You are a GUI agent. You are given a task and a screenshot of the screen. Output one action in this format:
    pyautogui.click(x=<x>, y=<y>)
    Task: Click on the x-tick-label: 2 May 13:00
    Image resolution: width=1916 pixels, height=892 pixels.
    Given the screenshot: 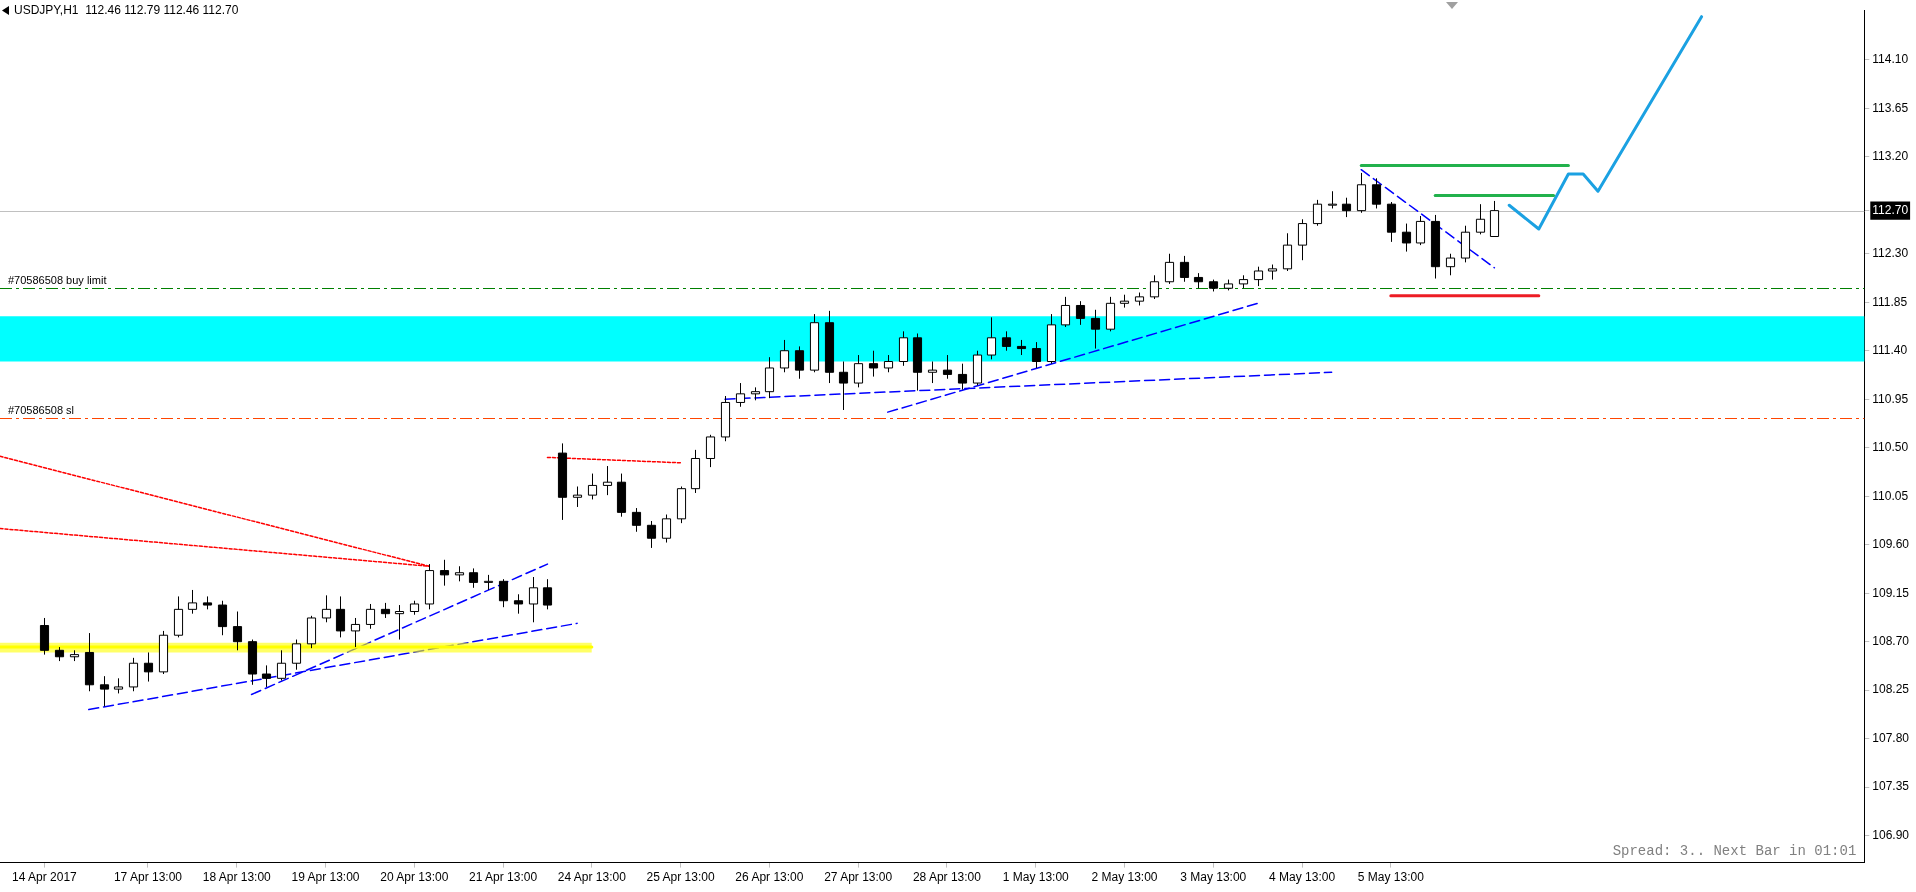 What is the action you would take?
    pyautogui.click(x=1124, y=877)
    